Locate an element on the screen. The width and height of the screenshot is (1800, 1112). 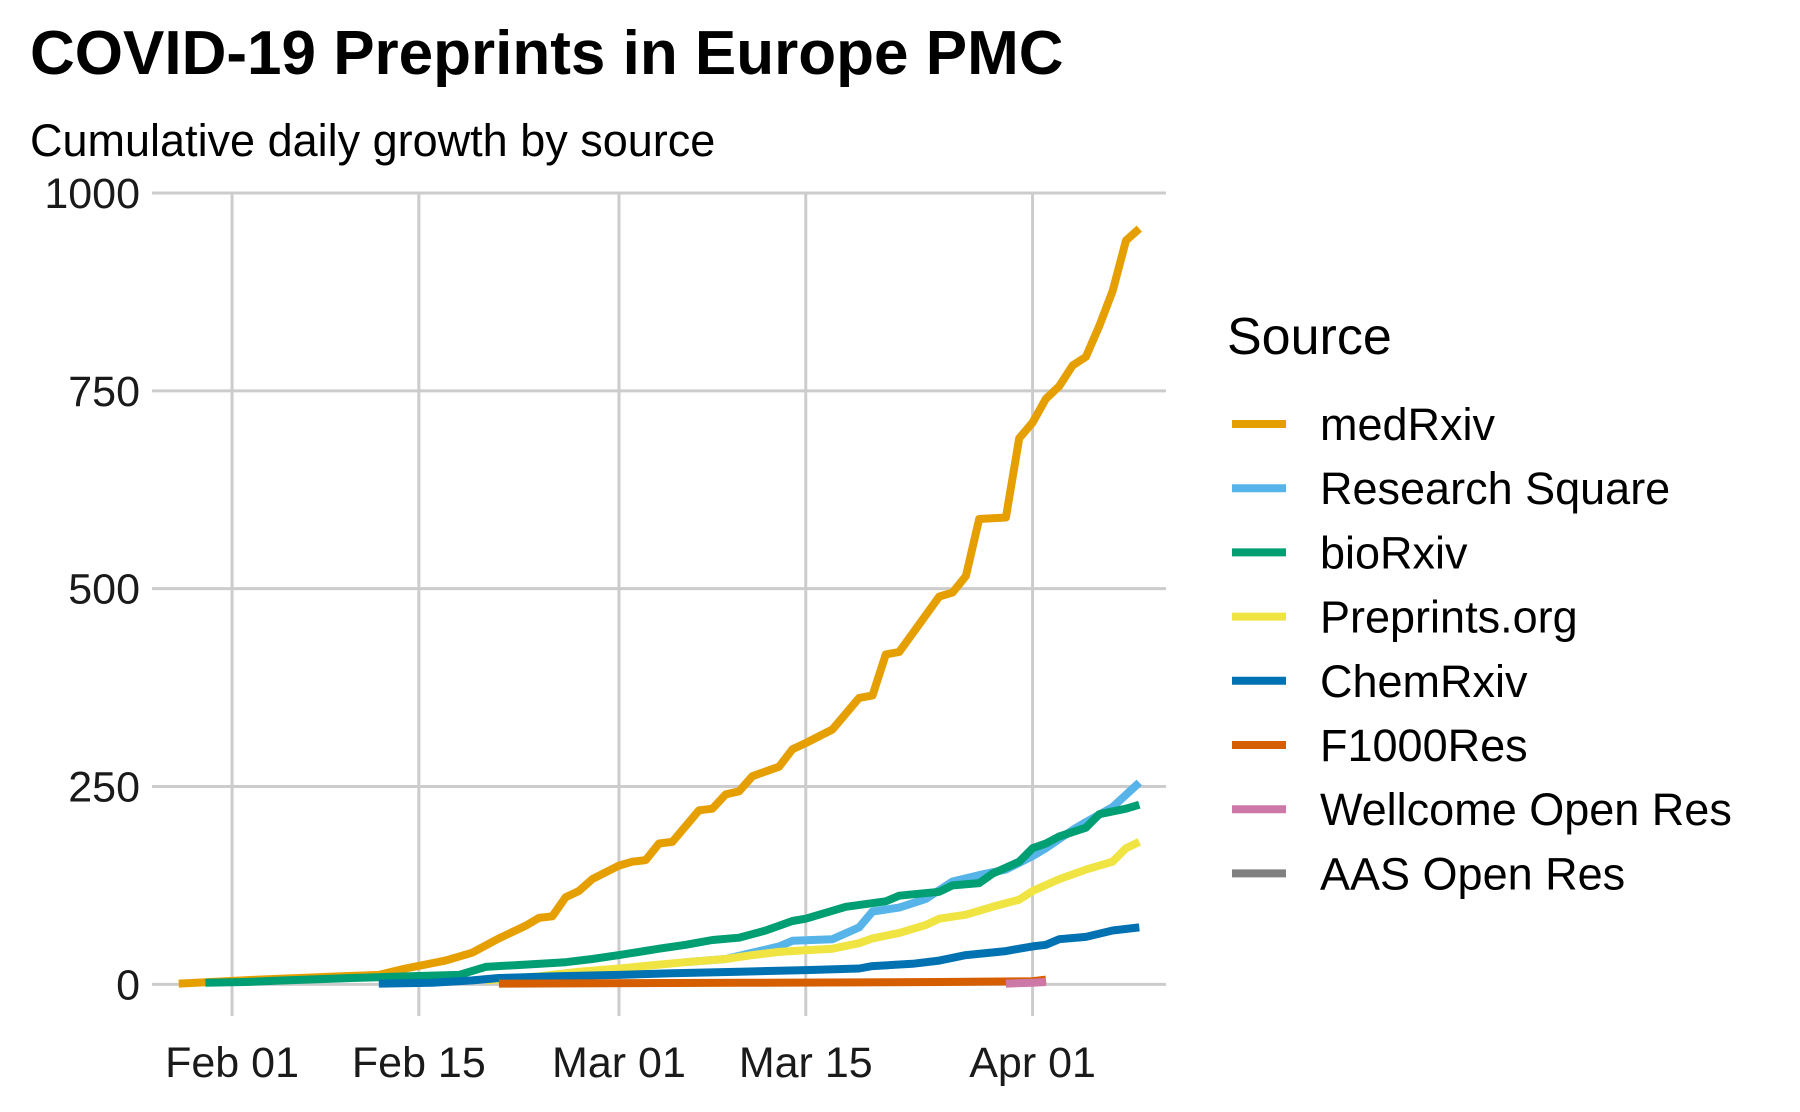
x-tick-label: Feb 15 is located at coordinates (419, 1063).